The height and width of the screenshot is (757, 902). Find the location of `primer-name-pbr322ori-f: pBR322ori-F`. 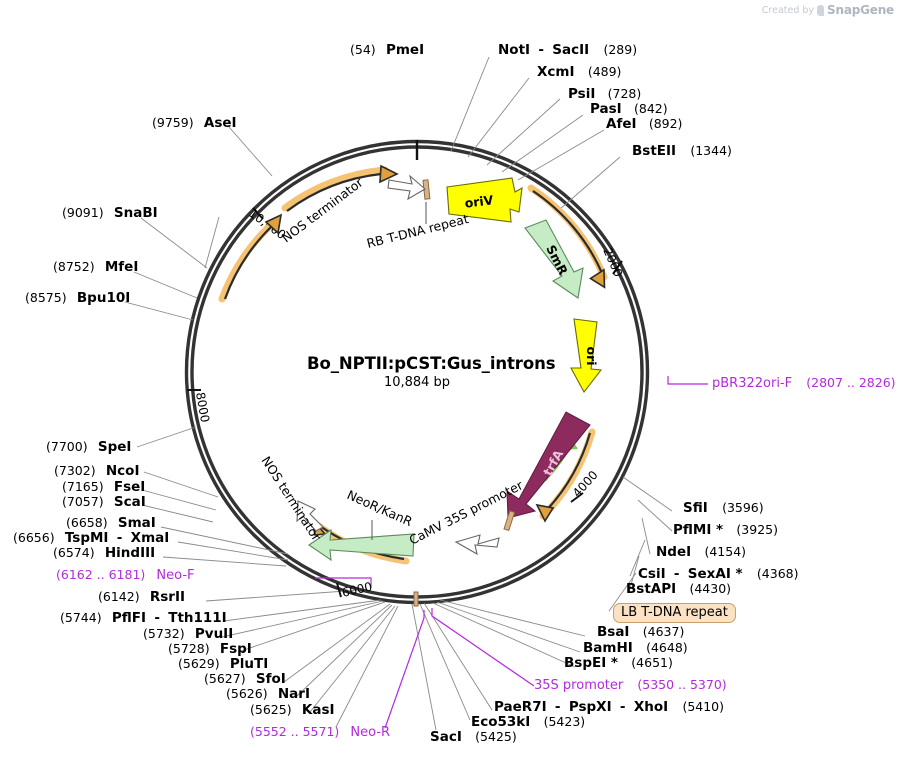

primer-name-pbr322ori-f: pBR322ori-F is located at coordinates (752, 383).